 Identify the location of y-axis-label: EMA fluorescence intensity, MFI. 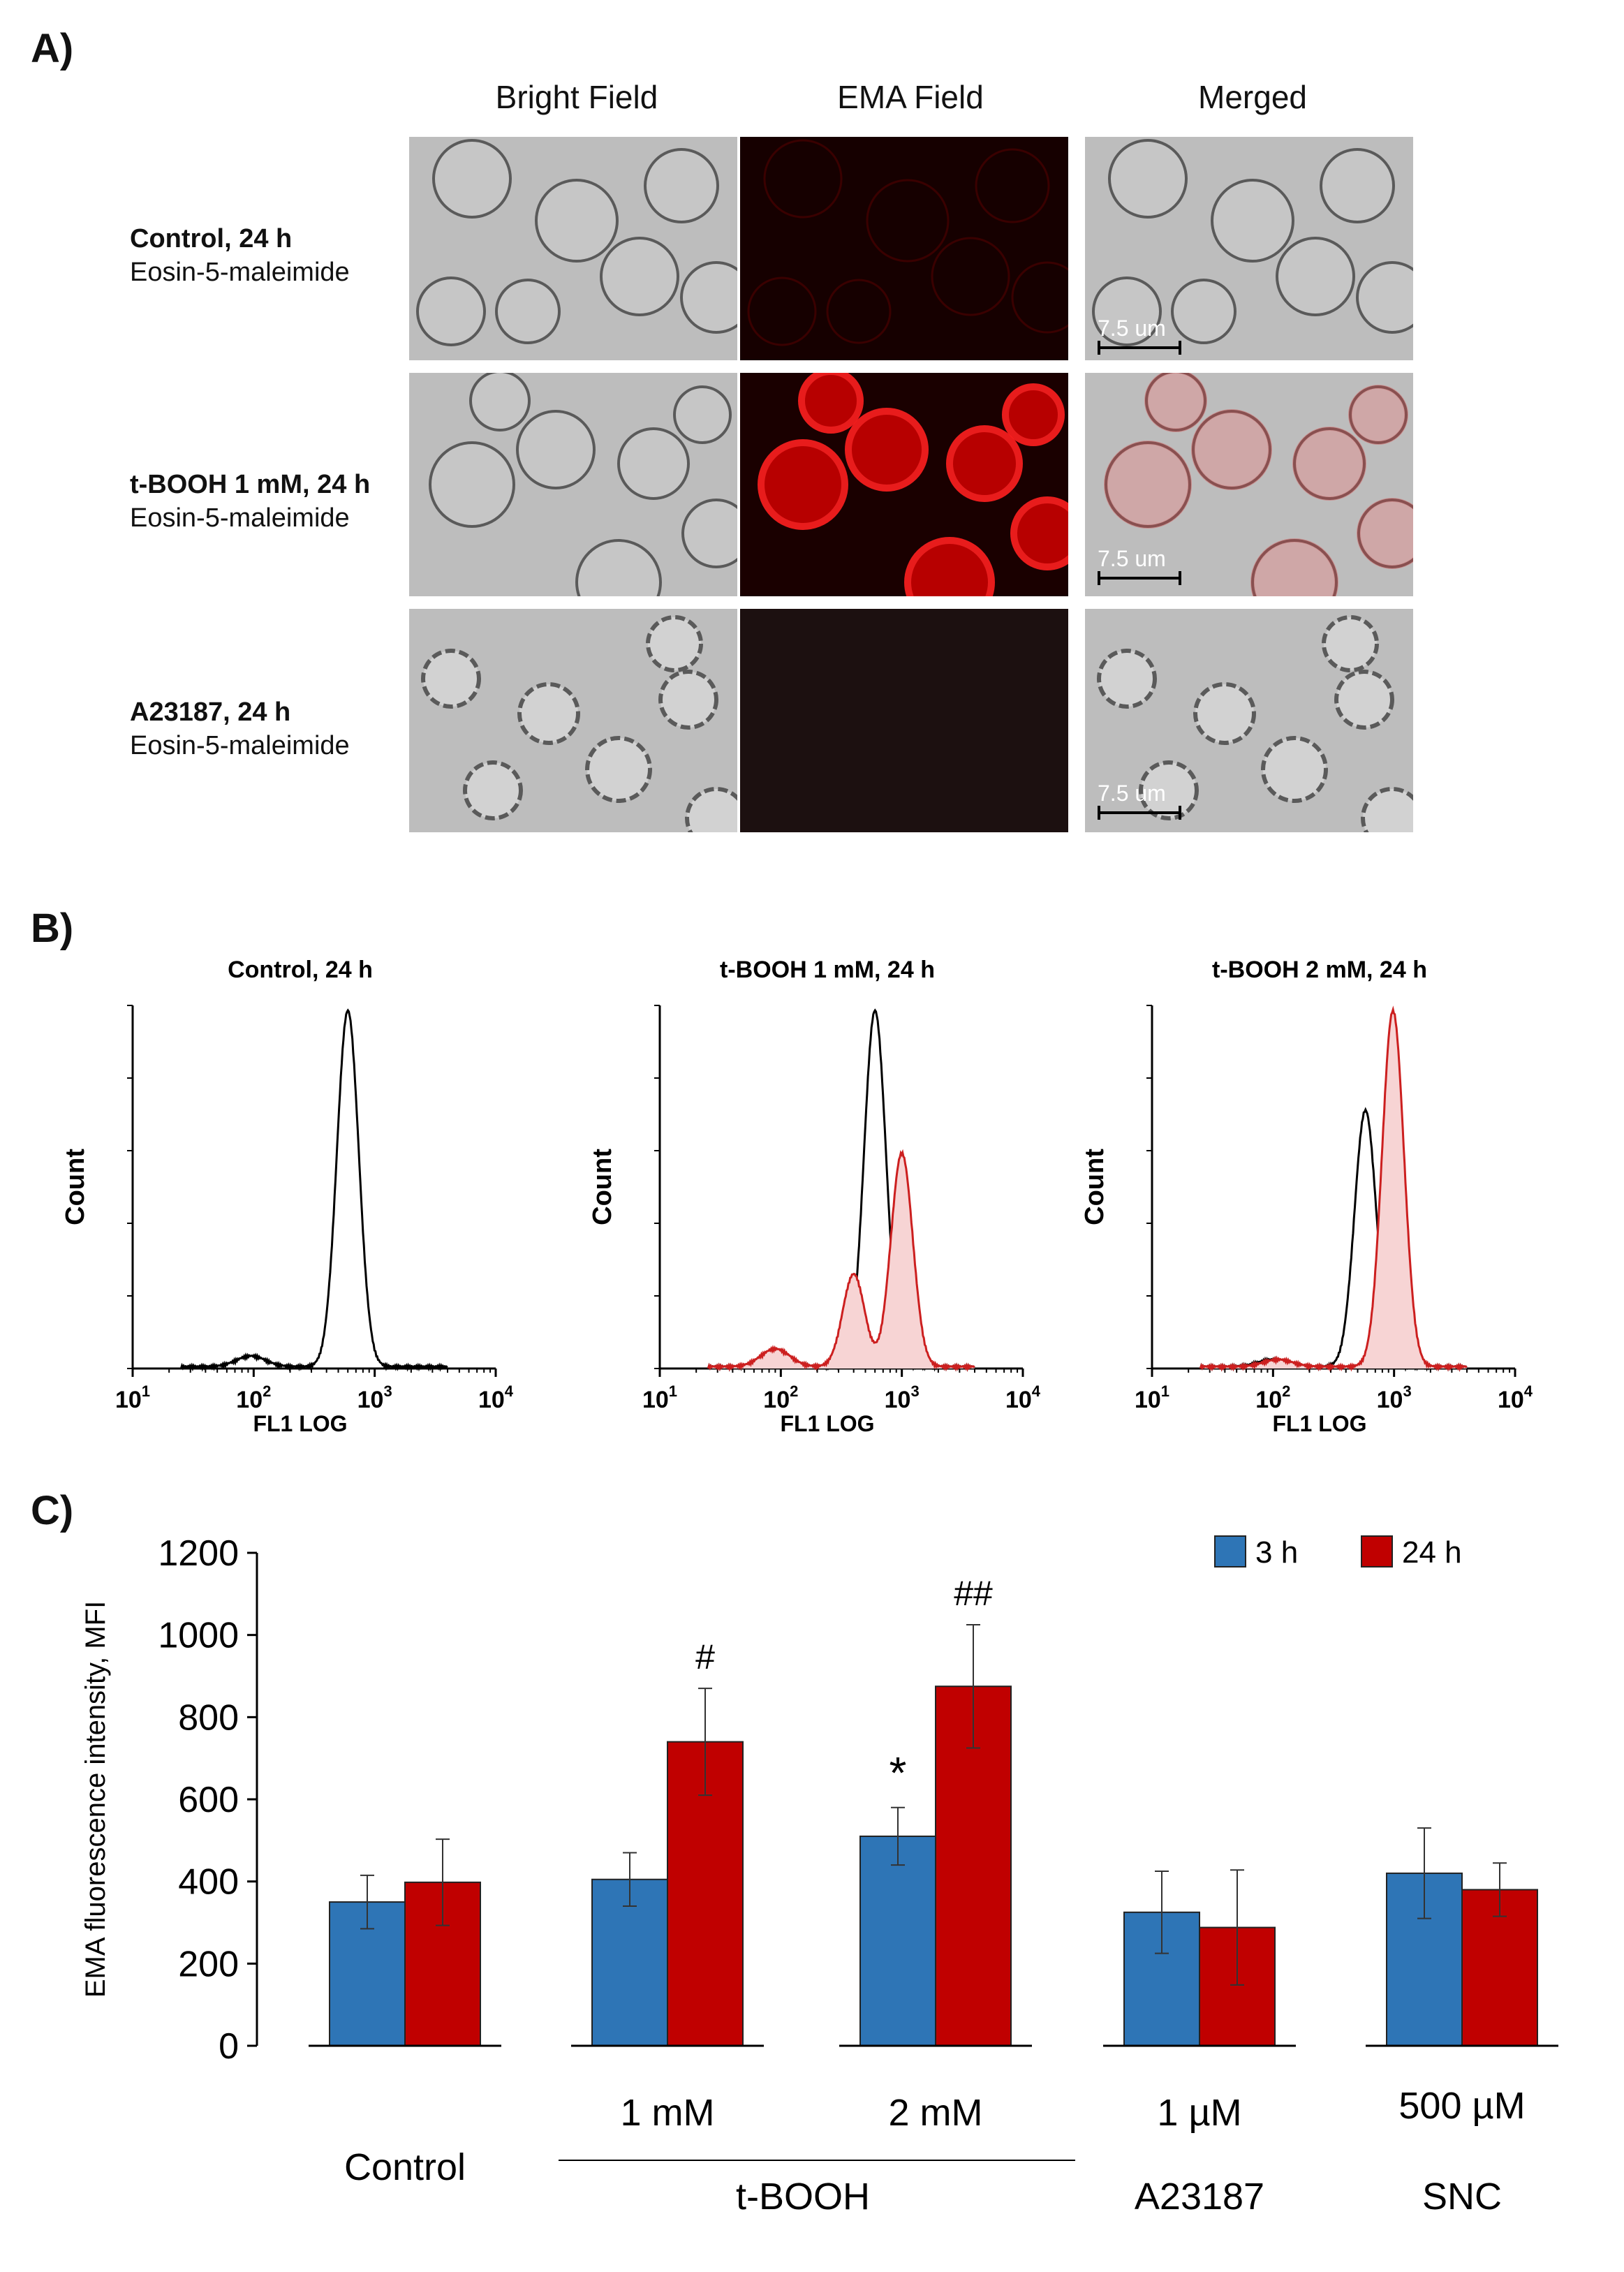
(96, 1800).